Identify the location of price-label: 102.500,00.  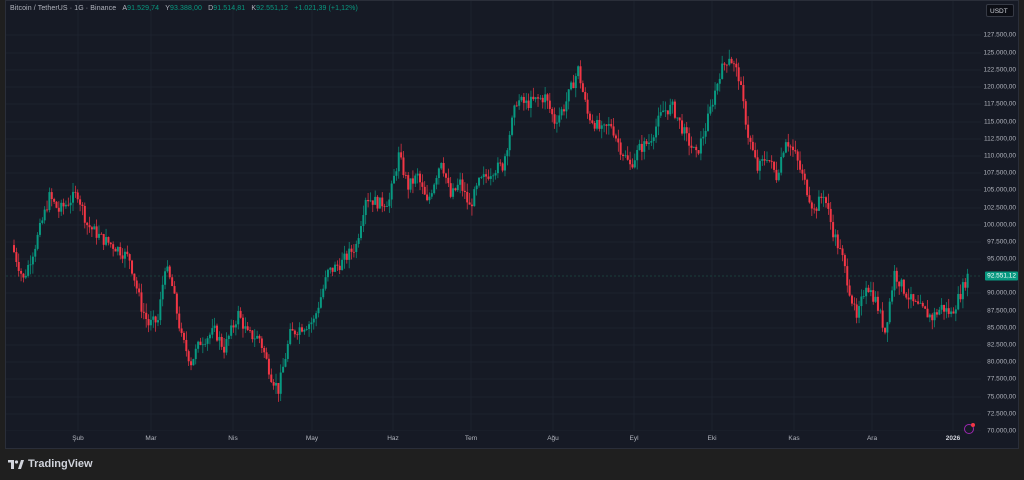
(999, 208).